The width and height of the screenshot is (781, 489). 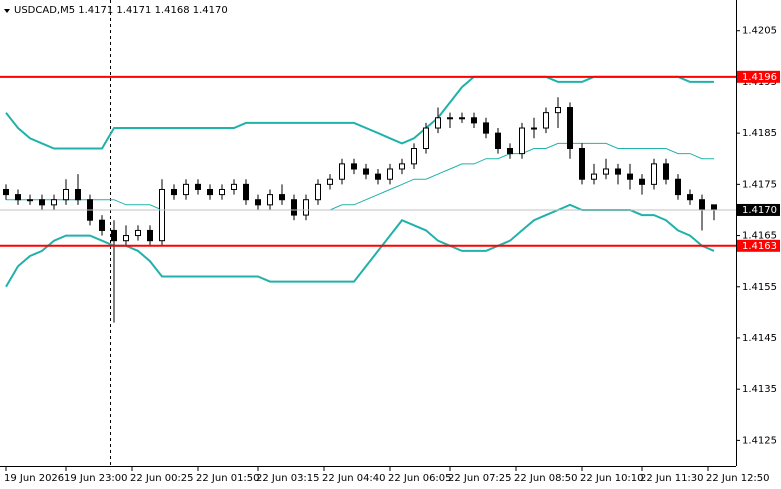 I want to click on level-label: 1.4163, so click(x=759, y=246).